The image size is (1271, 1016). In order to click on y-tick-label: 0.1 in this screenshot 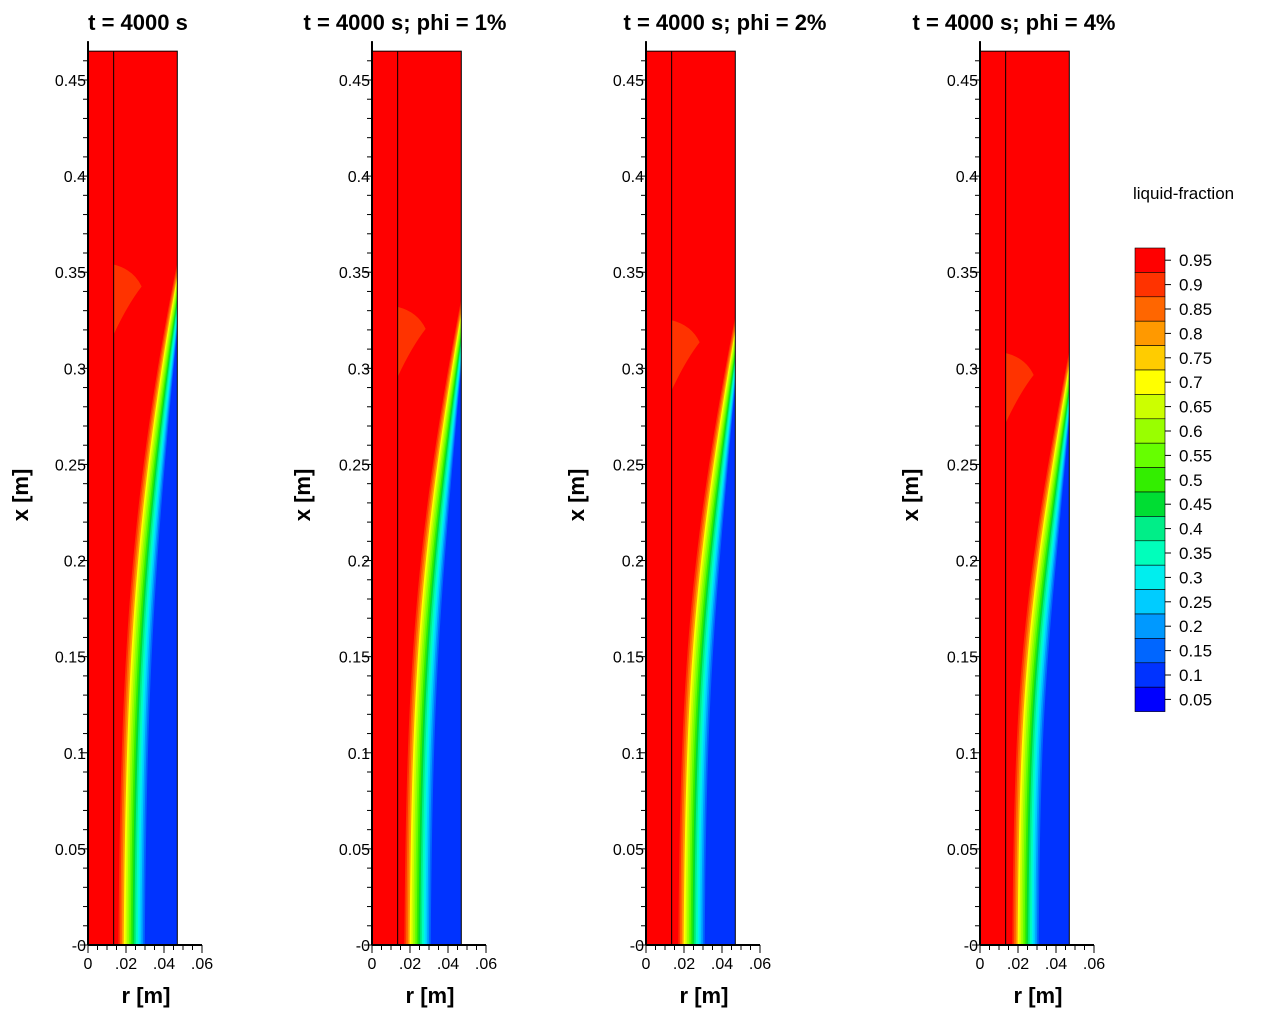, I will do `click(967, 754)`.